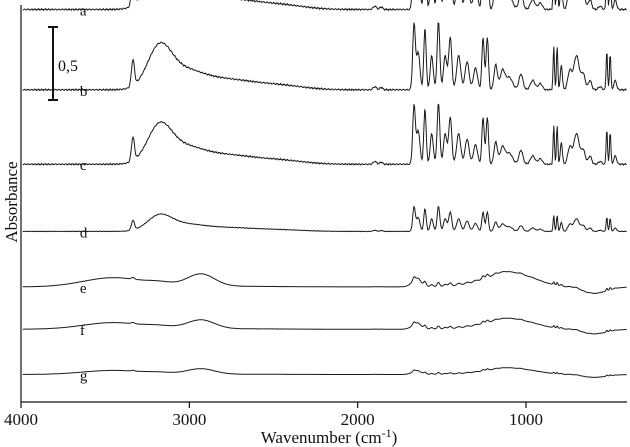 Image resolution: width=630 pixels, height=447 pixels. Describe the element at coordinates (11, 201) in the screenshot. I see `y-axis-label: Absorbance` at that location.